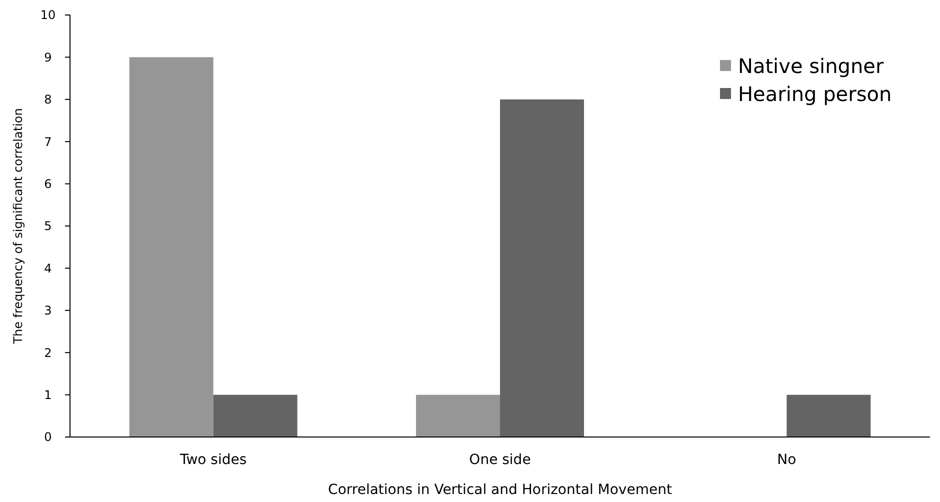  What do you see at coordinates (48, 141) in the screenshot?
I see `y-tick-label: 7` at bounding box center [48, 141].